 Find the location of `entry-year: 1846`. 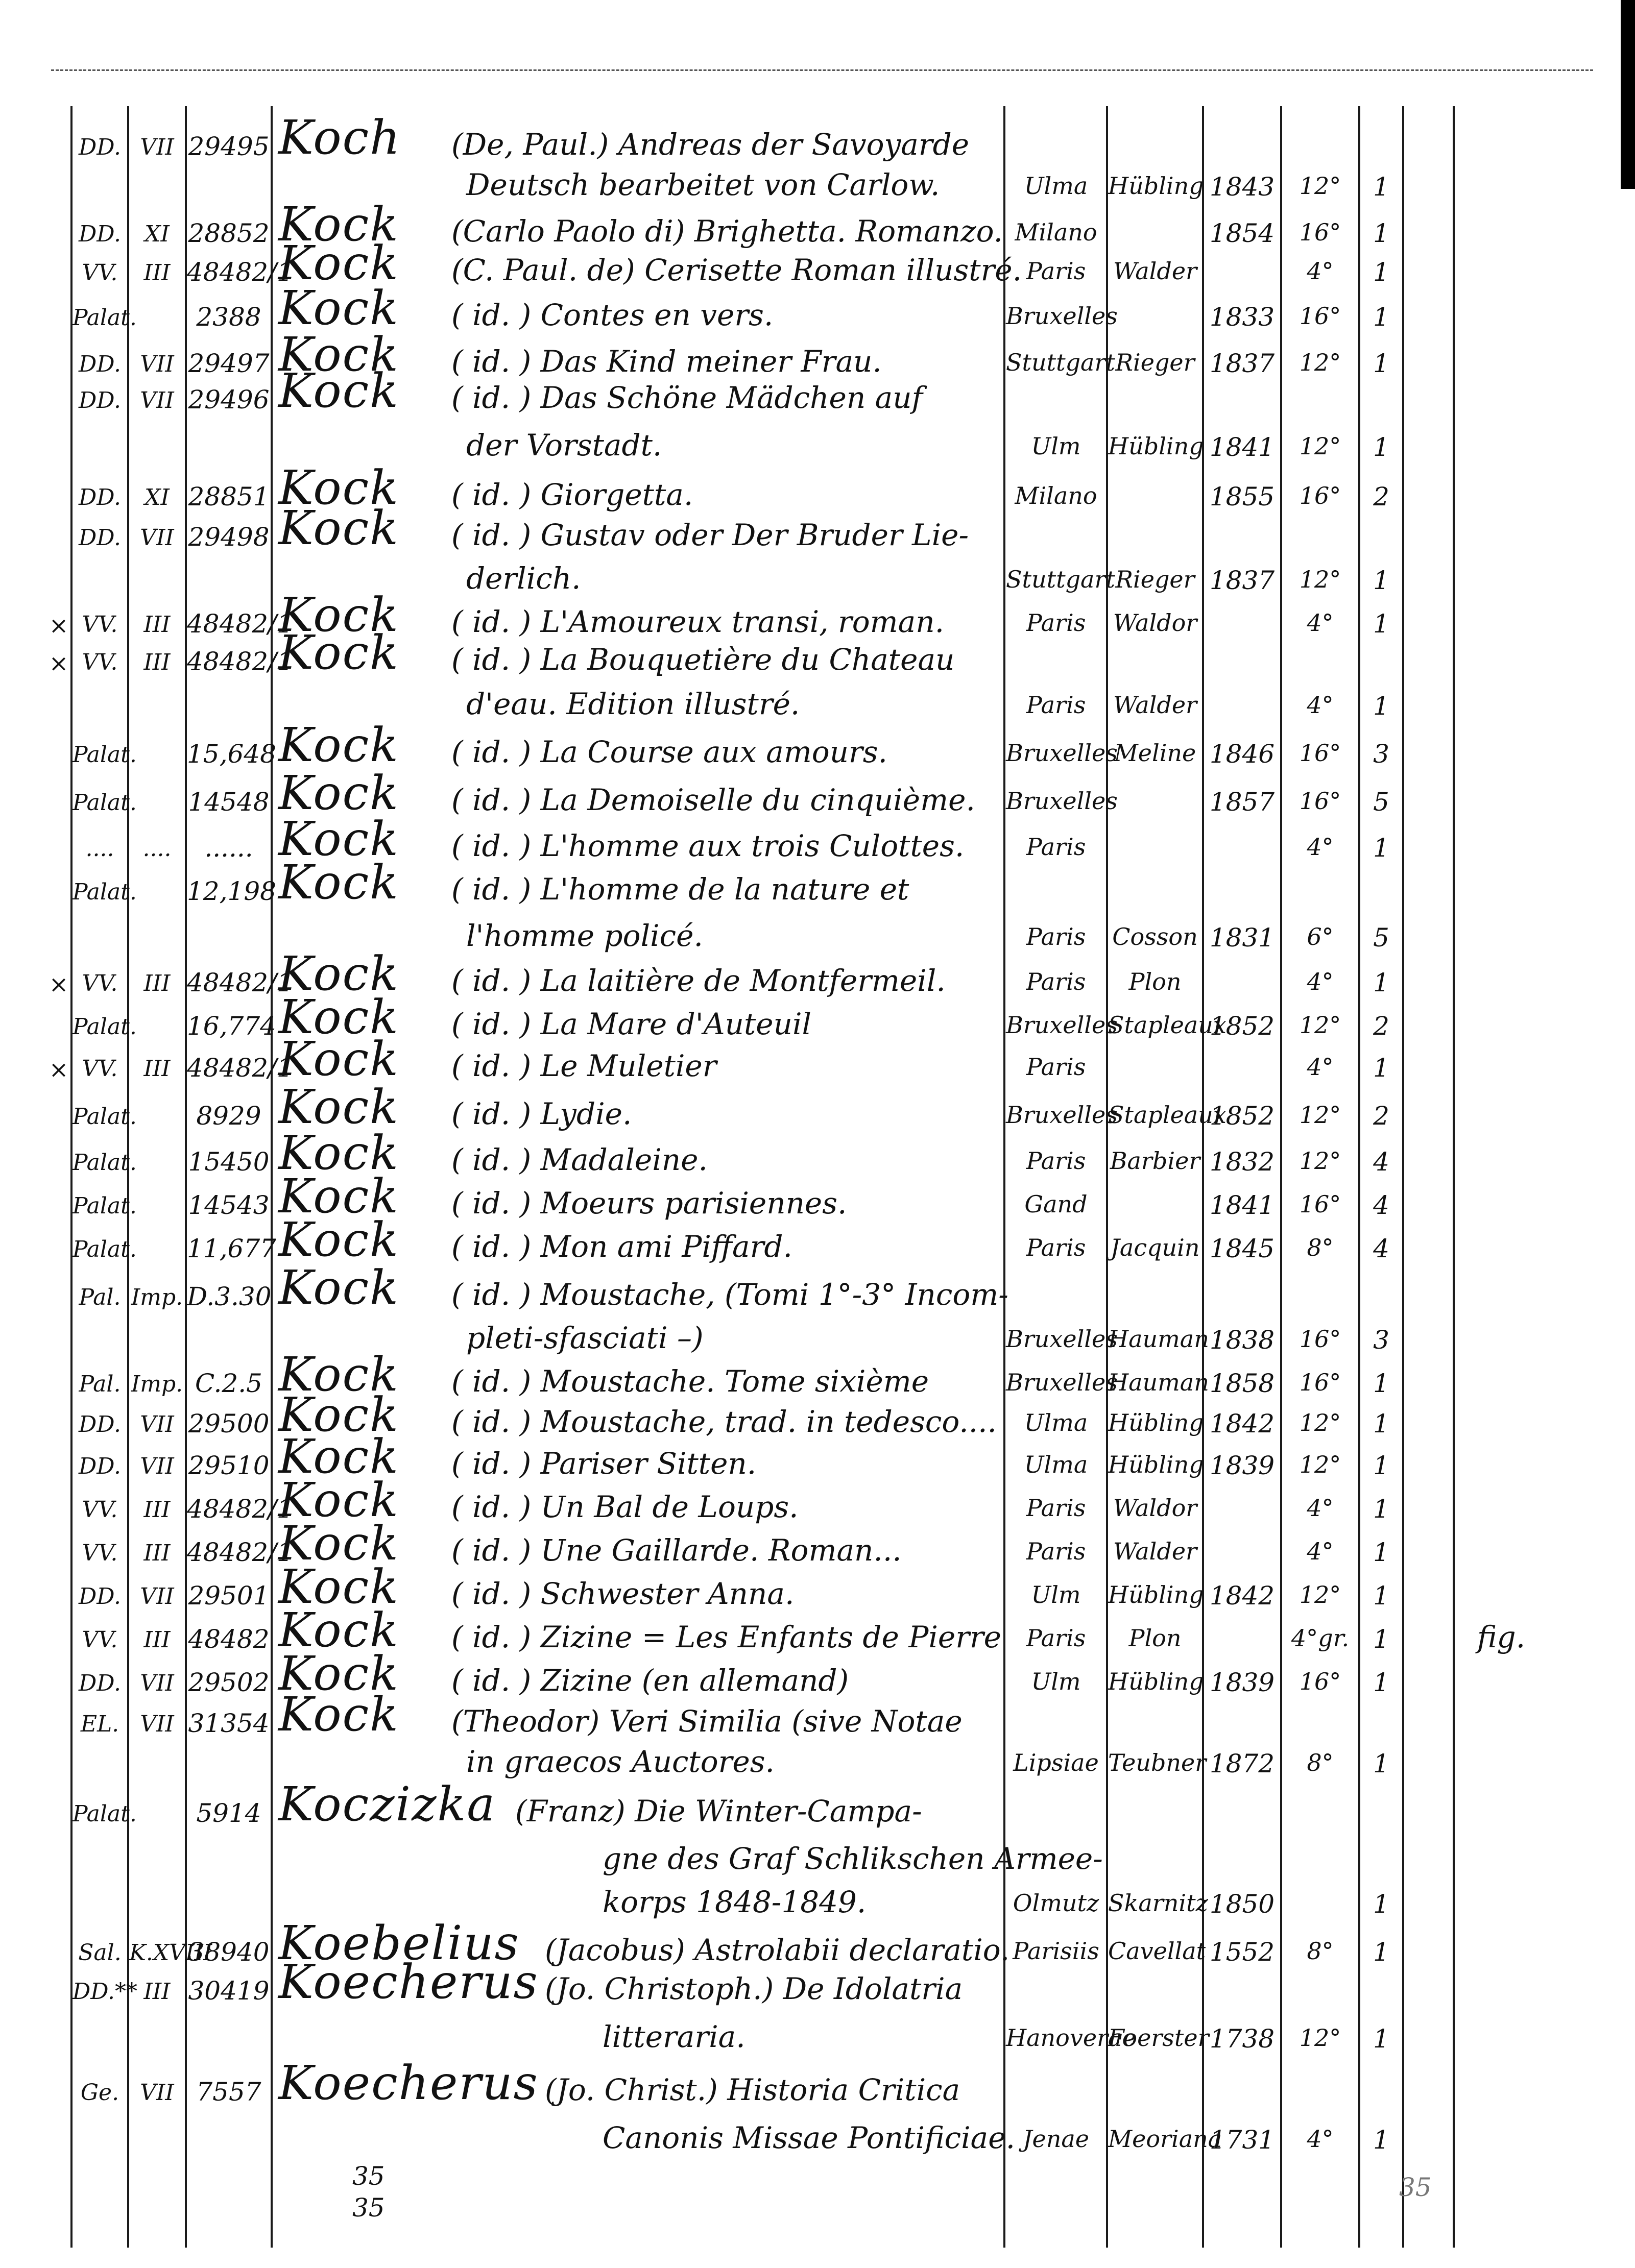

entry-year: 1846 is located at coordinates (1242, 754).